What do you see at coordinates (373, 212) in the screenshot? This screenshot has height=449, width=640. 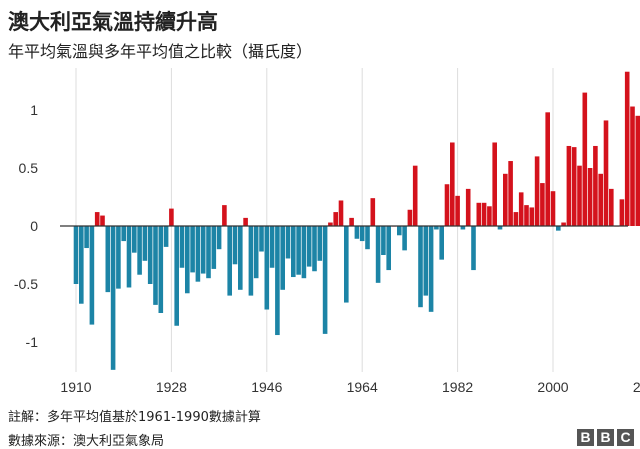 I see `bar-1966` at bounding box center [373, 212].